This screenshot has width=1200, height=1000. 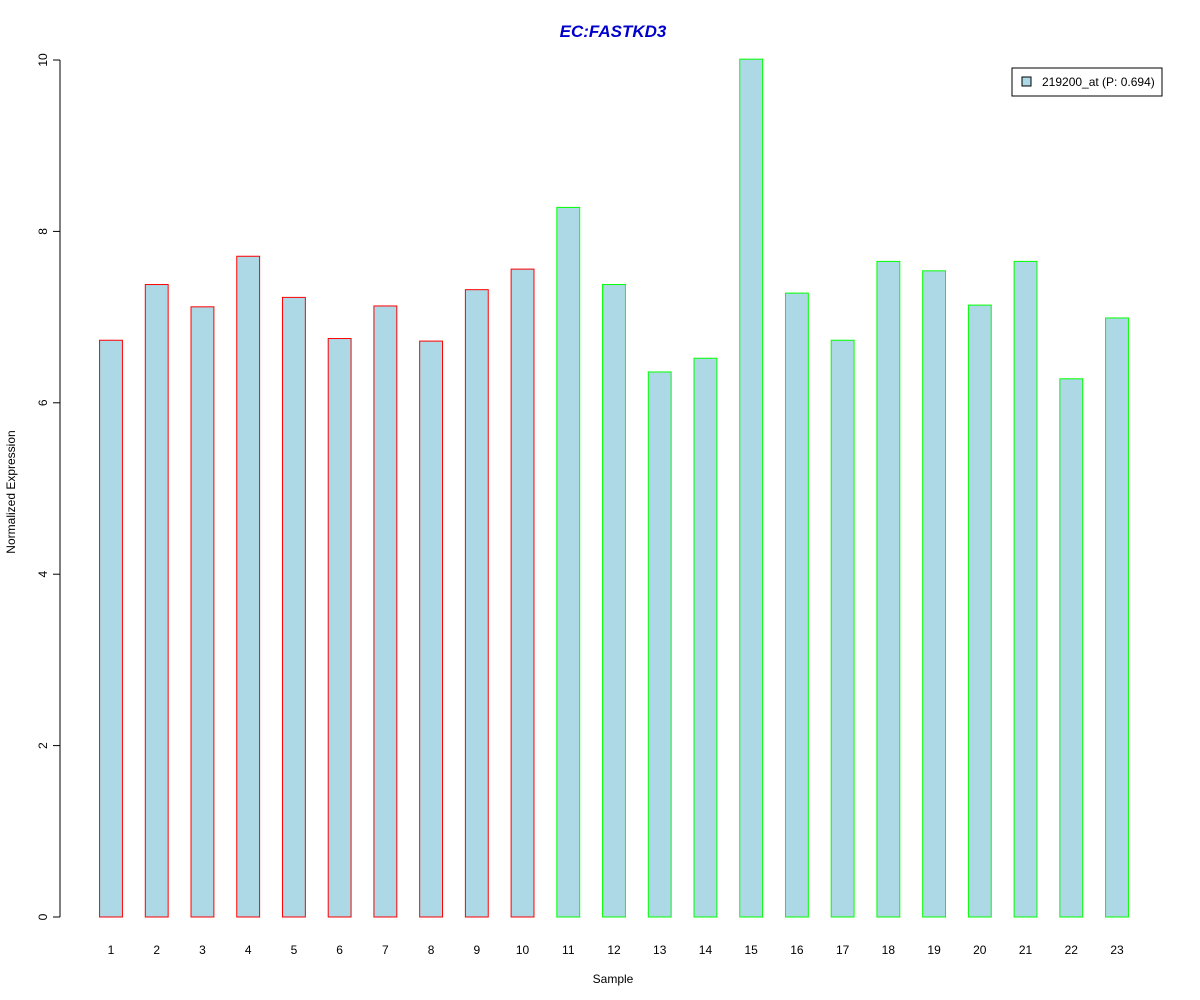 What do you see at coordinates (43, 916) in the screenshot?
I see `y-tick-label: 0` at bounding box center [43, 916].